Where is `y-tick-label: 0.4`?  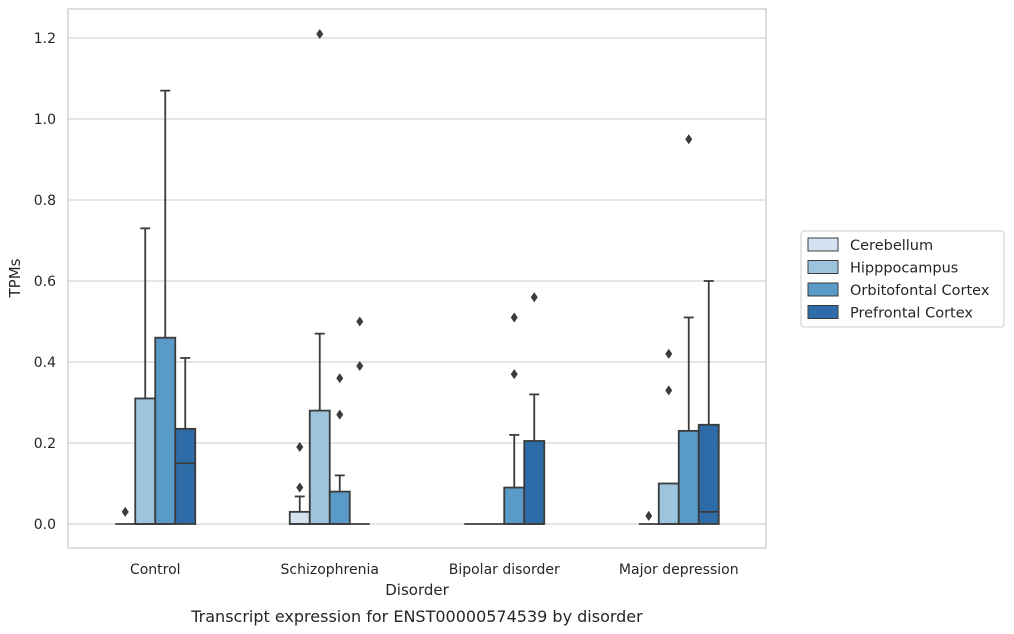 y-tick-label: 0.4 is located at coordinates (45, 363).